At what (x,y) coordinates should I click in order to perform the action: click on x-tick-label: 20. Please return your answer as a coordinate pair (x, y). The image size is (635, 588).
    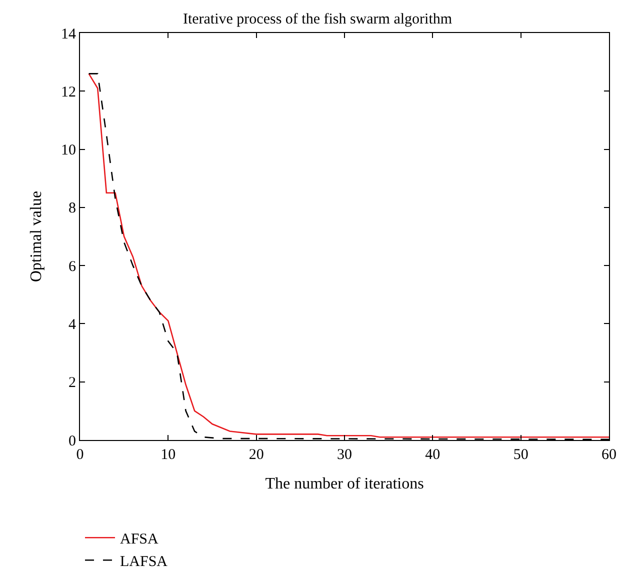
    Looking at the image, I should click on (256, 455).